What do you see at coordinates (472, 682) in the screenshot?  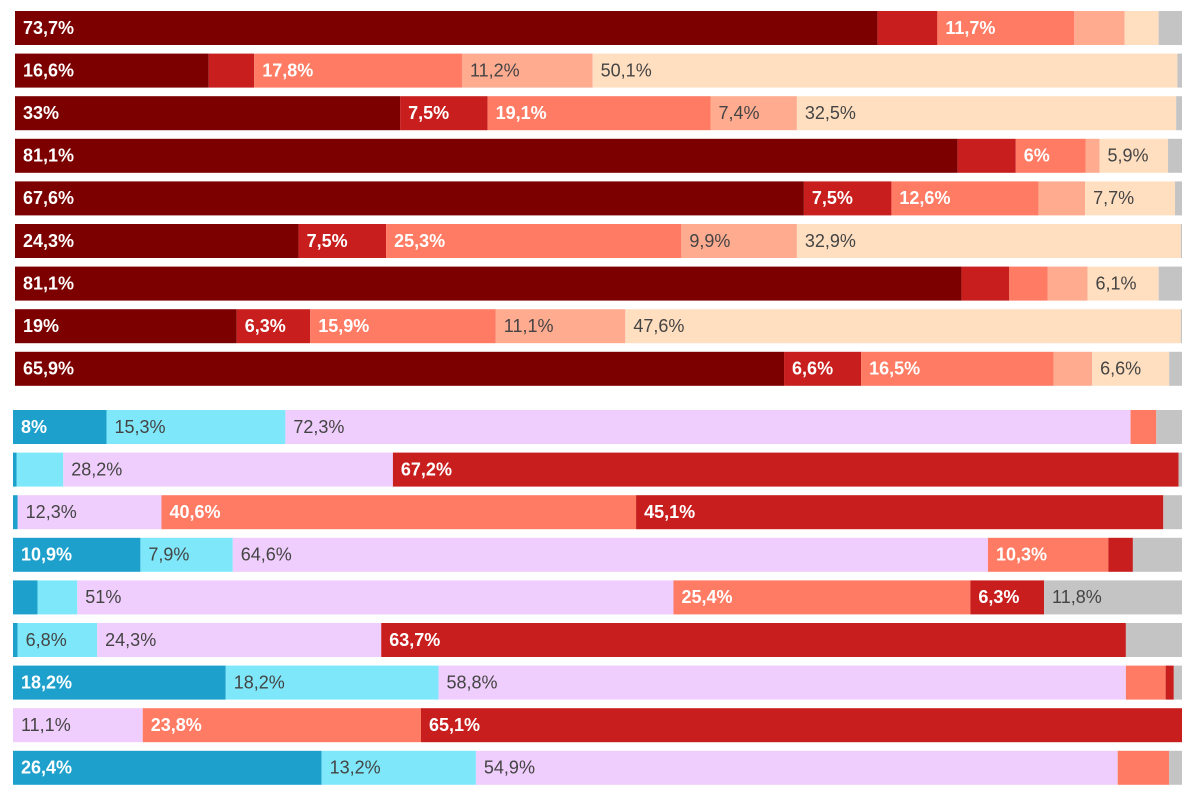 I see `data-label: 58,8%` at bounding box center [472, 682].